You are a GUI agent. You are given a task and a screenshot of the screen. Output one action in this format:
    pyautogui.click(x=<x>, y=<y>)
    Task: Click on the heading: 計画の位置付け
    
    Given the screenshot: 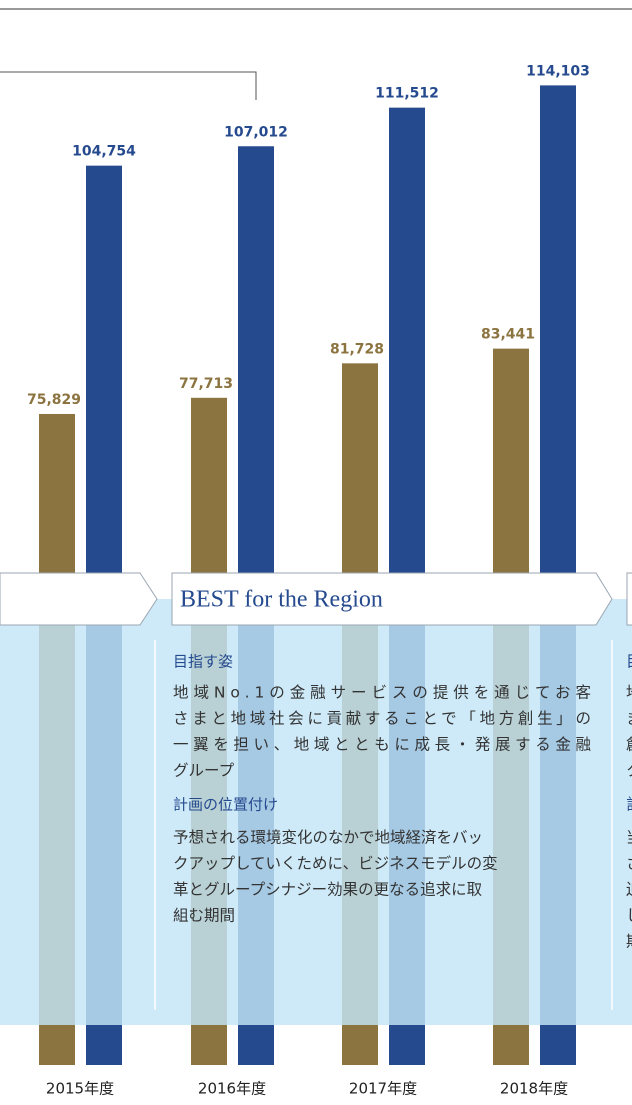 What is the action you would take?
    pyautogui.click(x=225, y=805)
    